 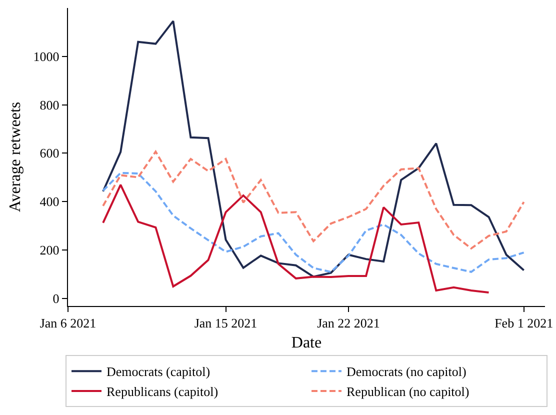 I want to click on x-tick-label: Feb 1 2021, so click(x=524, y=323).